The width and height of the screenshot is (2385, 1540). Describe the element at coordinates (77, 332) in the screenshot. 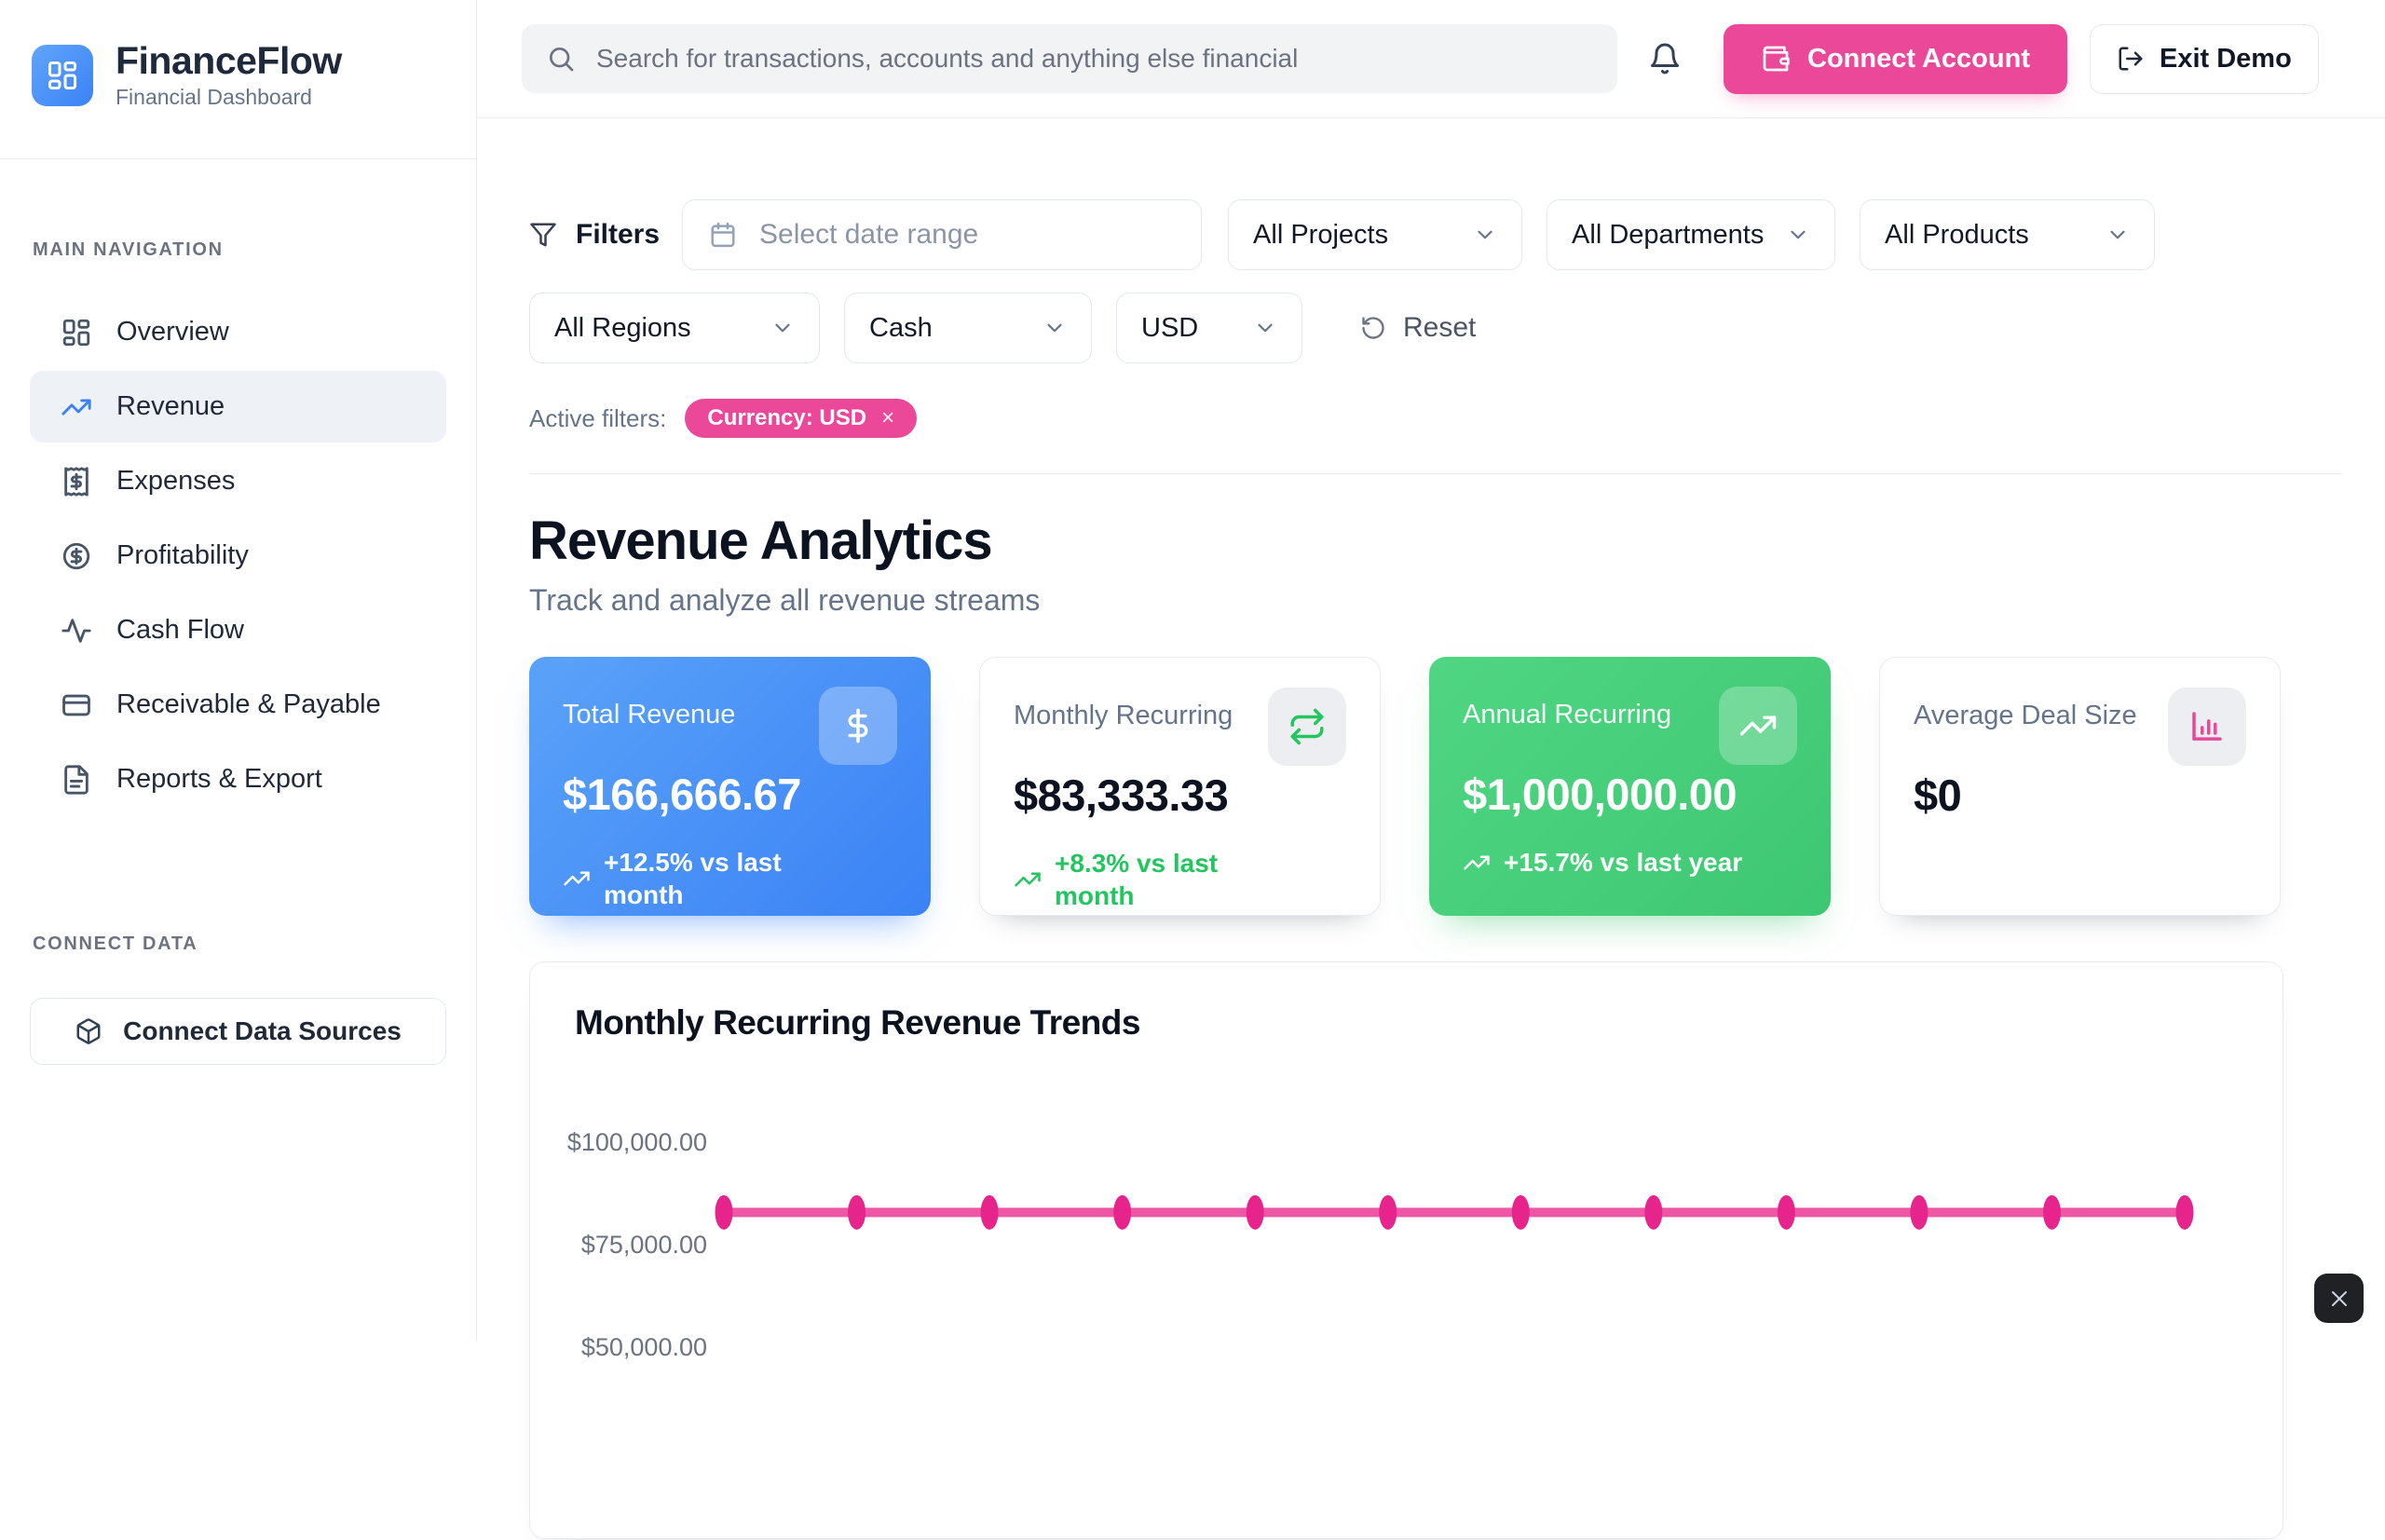

I see `layout-dashboard-icon` at that location.